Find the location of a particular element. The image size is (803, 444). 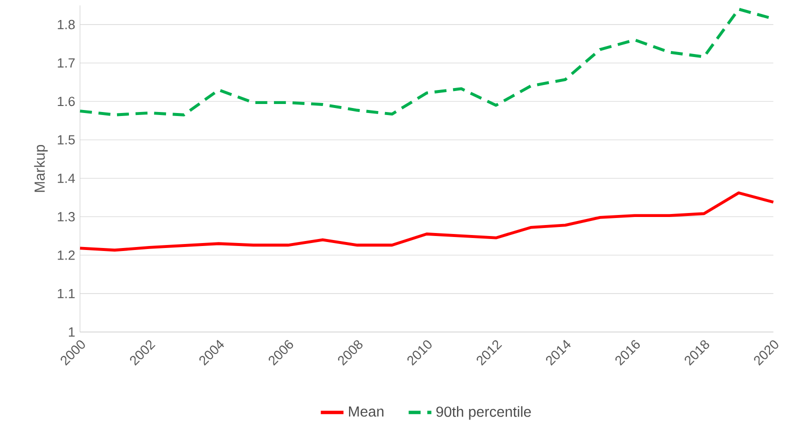

y-tick-label: 1.4 is located at coordinates (66, 178).